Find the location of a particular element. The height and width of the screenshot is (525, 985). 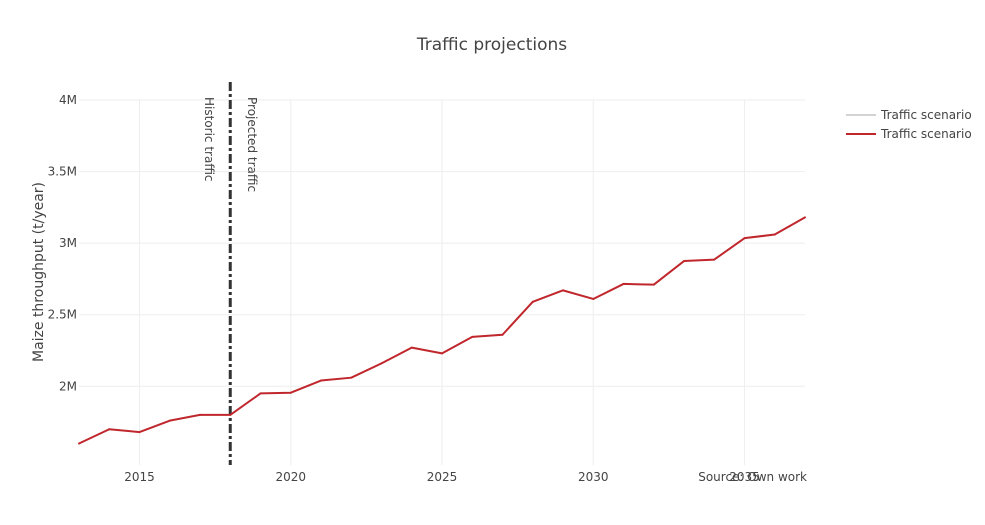

legend: Traffic scenario Traffic scenario is located at coordinates (909, 124).